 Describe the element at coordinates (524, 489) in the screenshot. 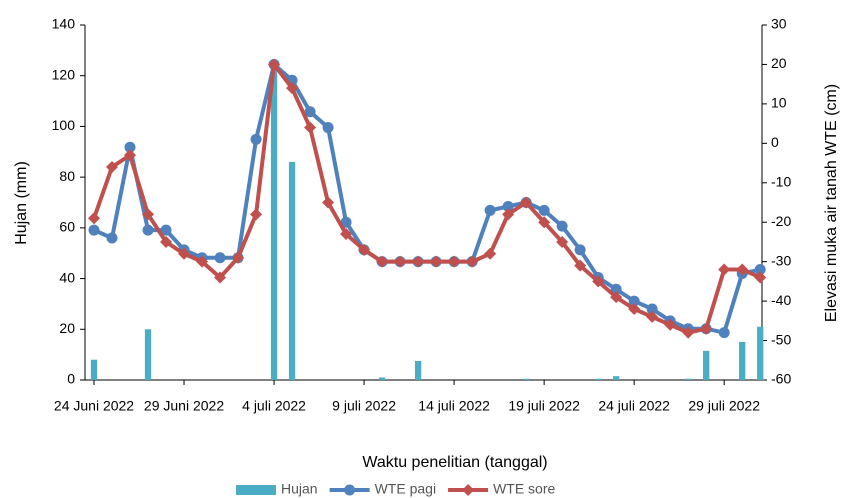

I see `legend-label: WTE sore` at that location.